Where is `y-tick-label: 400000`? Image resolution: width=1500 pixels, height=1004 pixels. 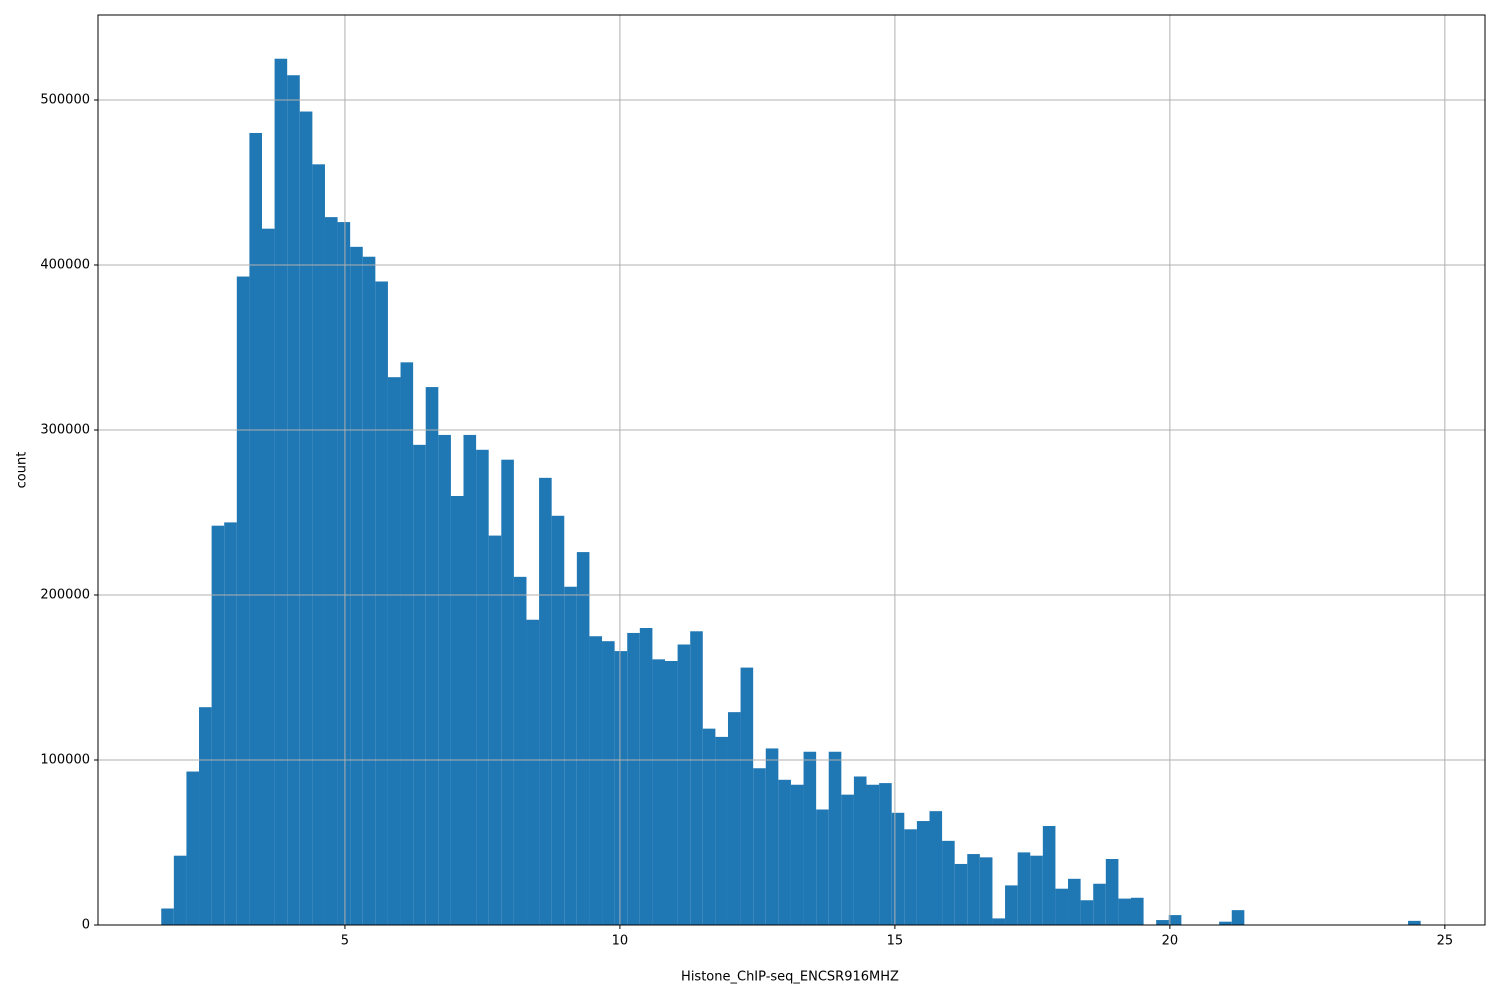 y-tick-label: 400000 is located at coordinates (65, 264).